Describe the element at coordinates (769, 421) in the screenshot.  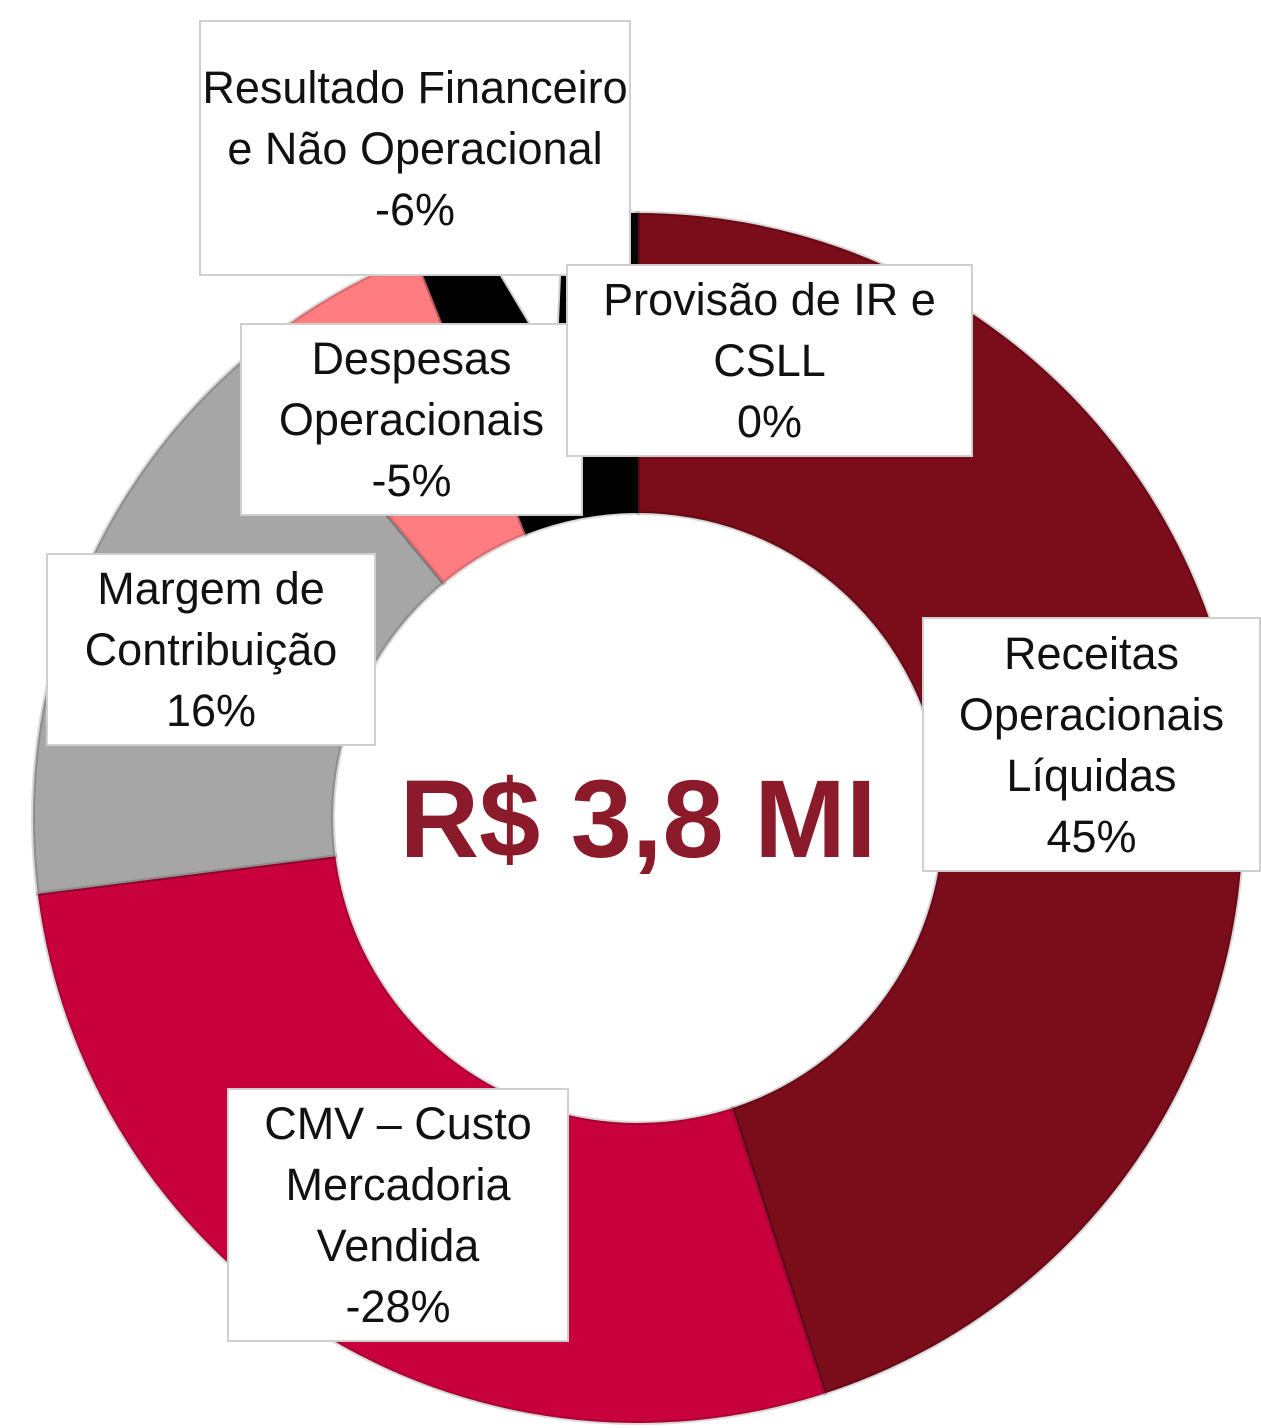
I see `value-label: 0%` at that location.